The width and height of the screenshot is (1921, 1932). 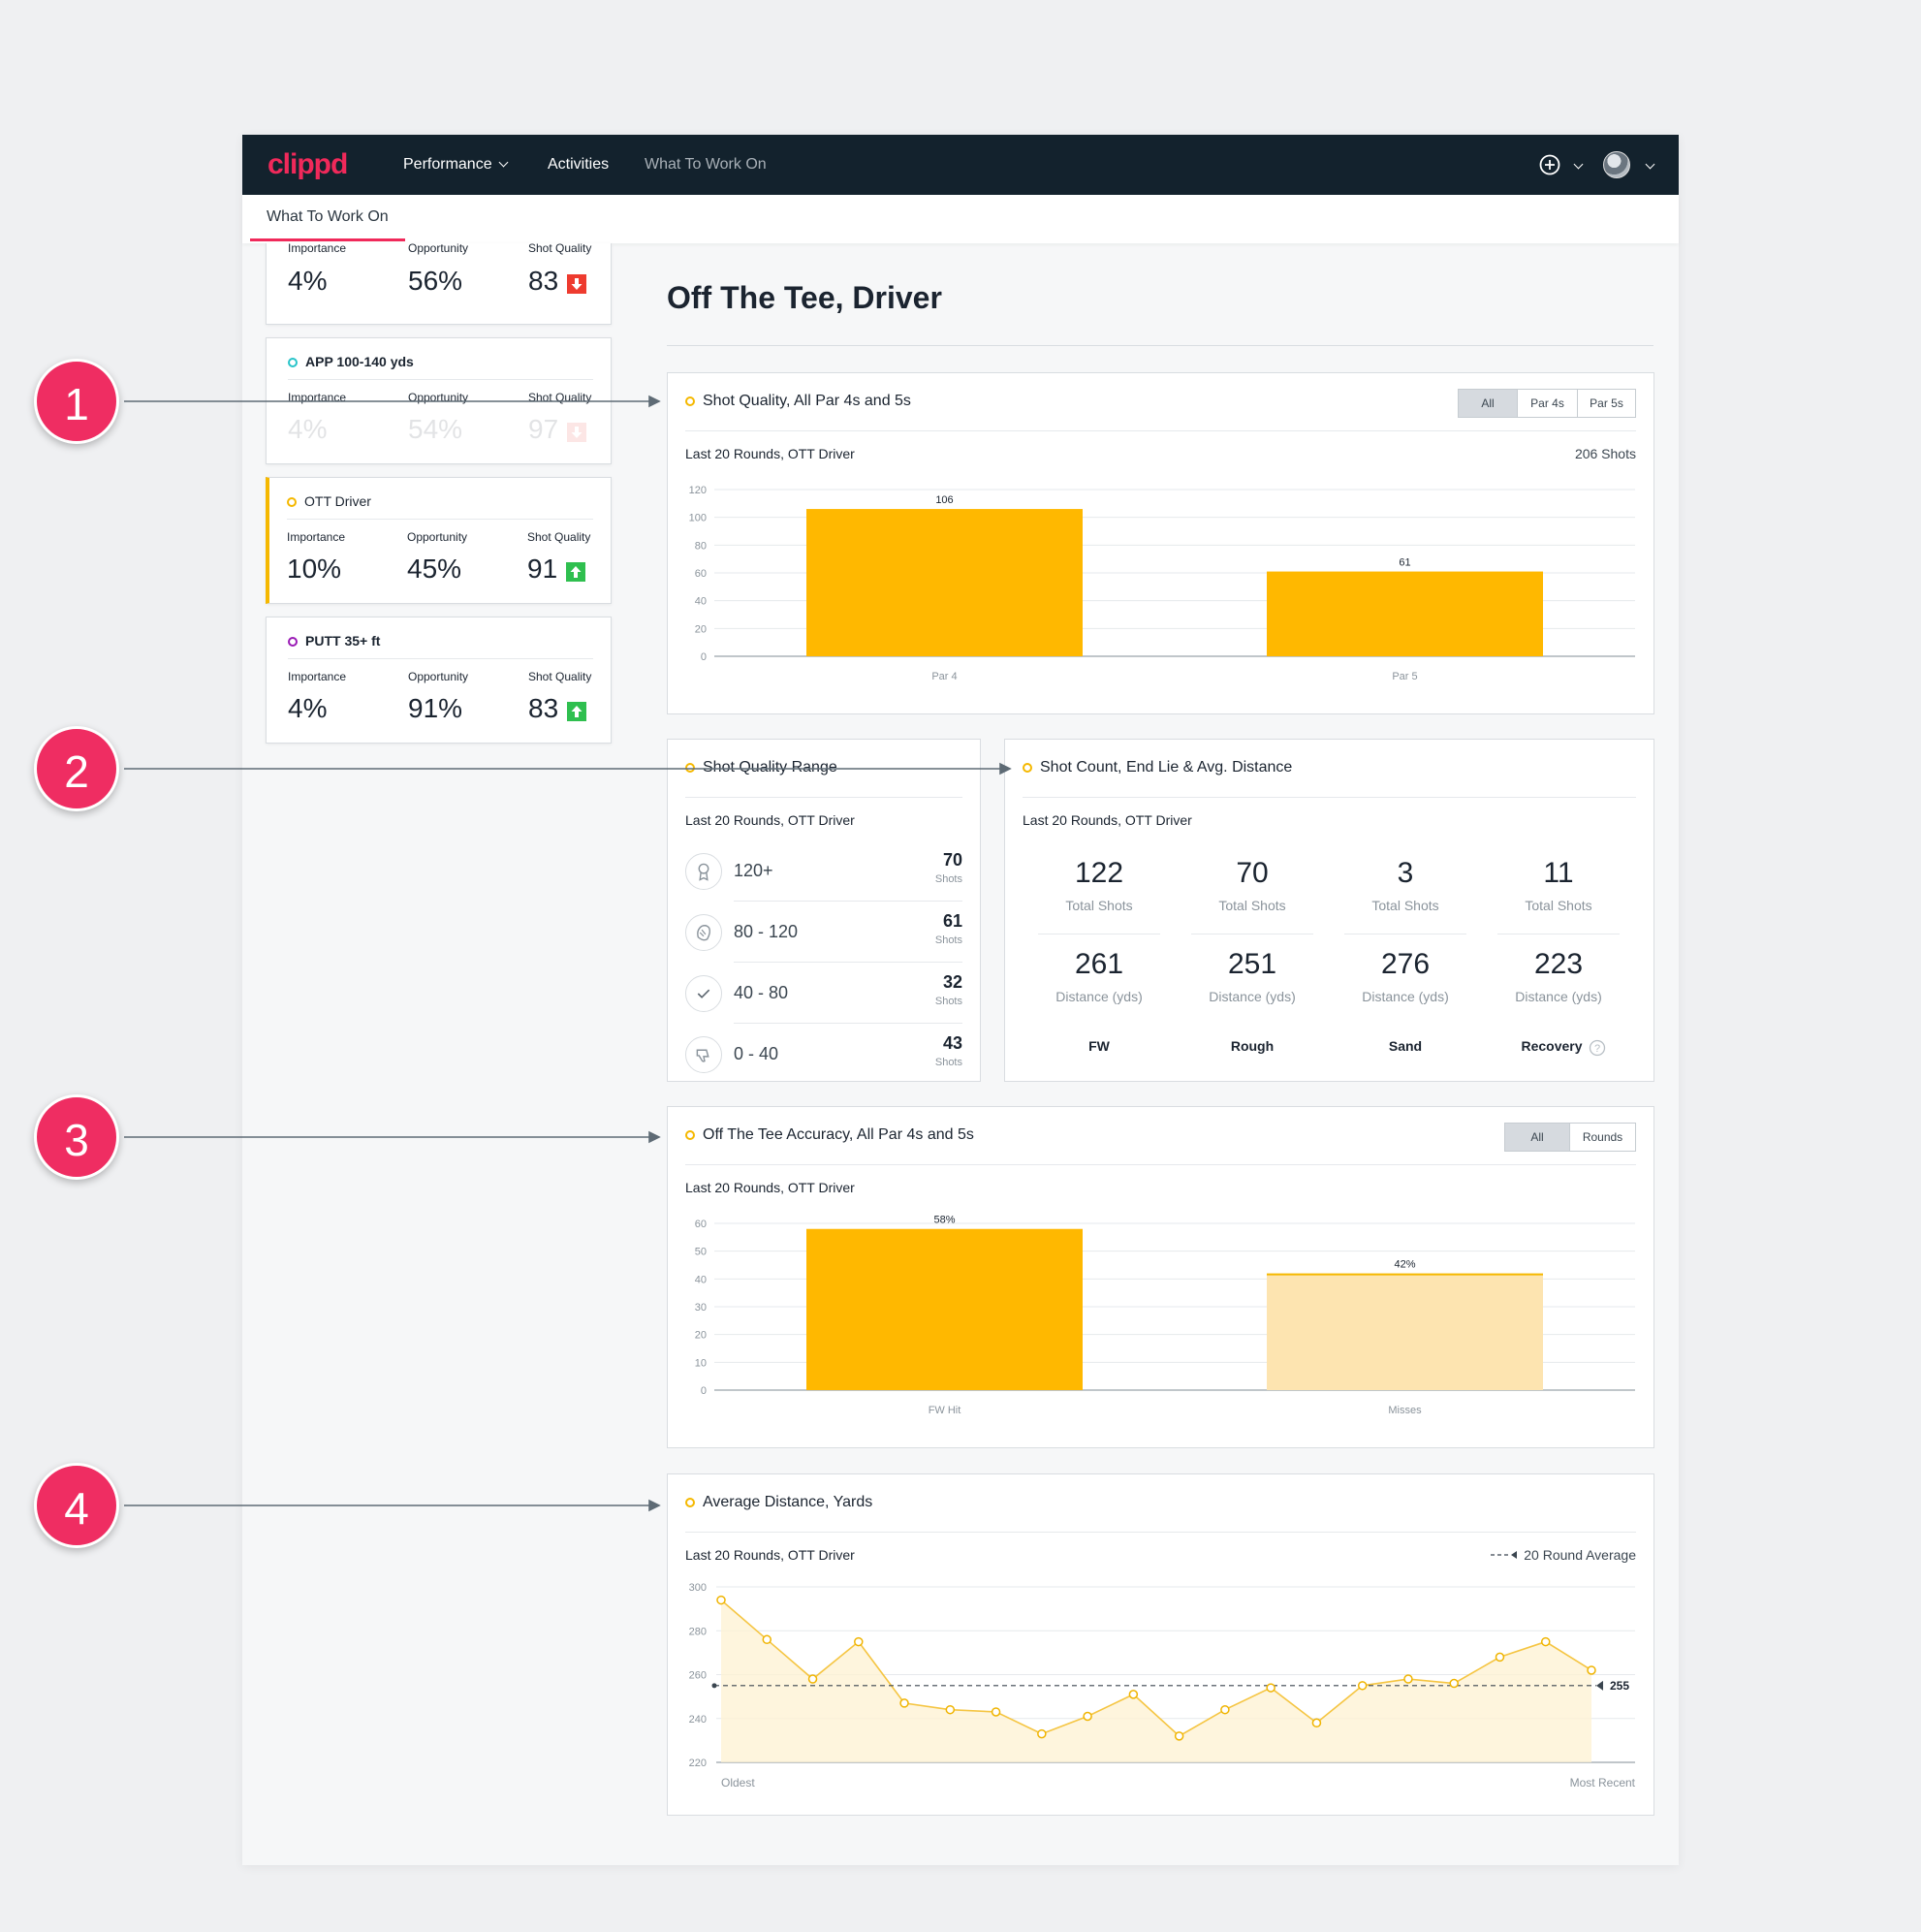 I want to click on range-label: 40 - 80, so click(x=761, y=993).